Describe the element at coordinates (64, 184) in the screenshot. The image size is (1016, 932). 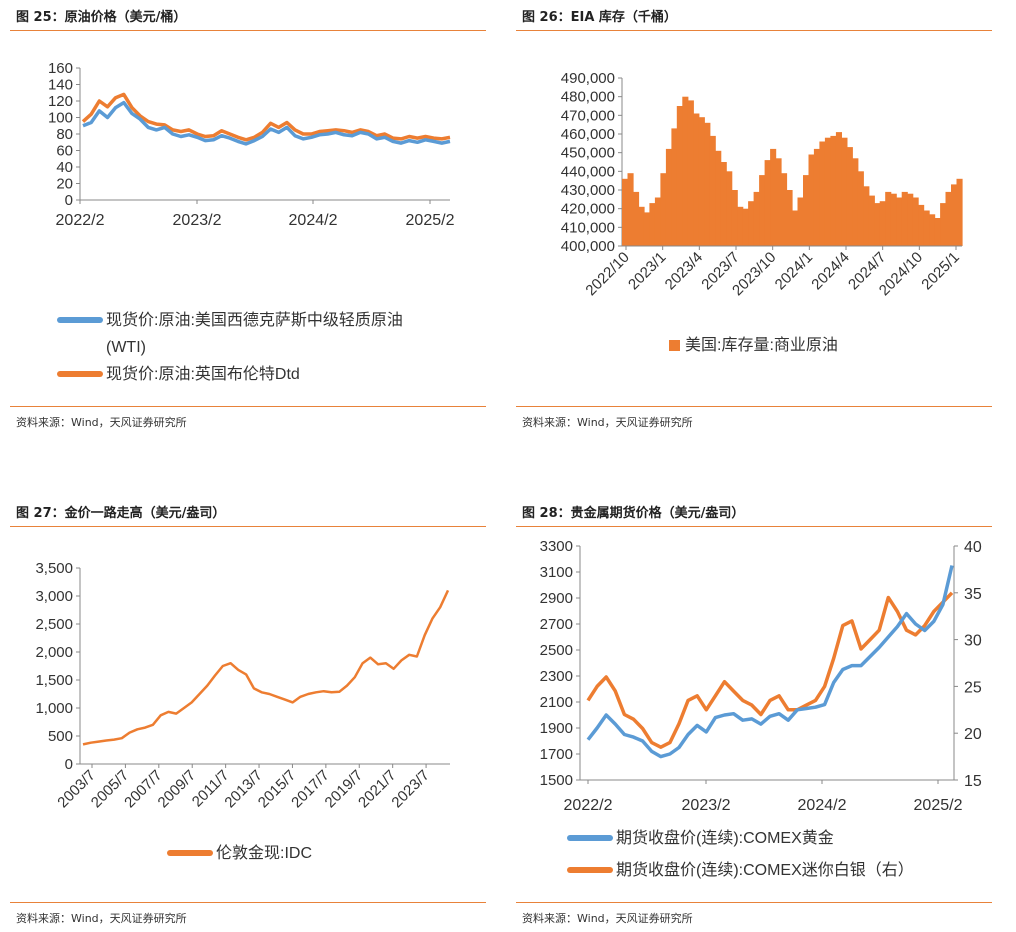
I see `y-tick-label: 20` at that location.